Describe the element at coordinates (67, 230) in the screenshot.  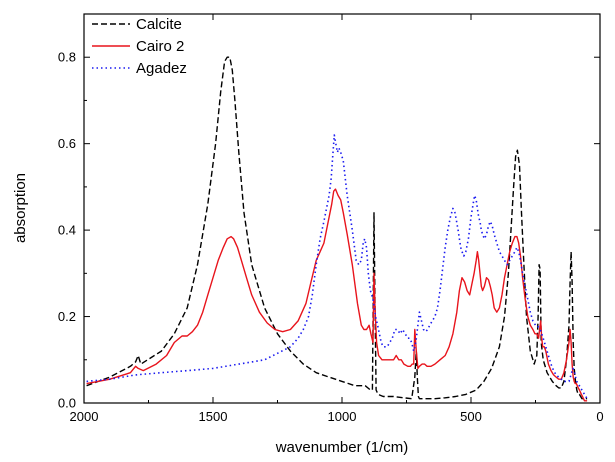
I see `y-tick-label: 0.4` at that location.